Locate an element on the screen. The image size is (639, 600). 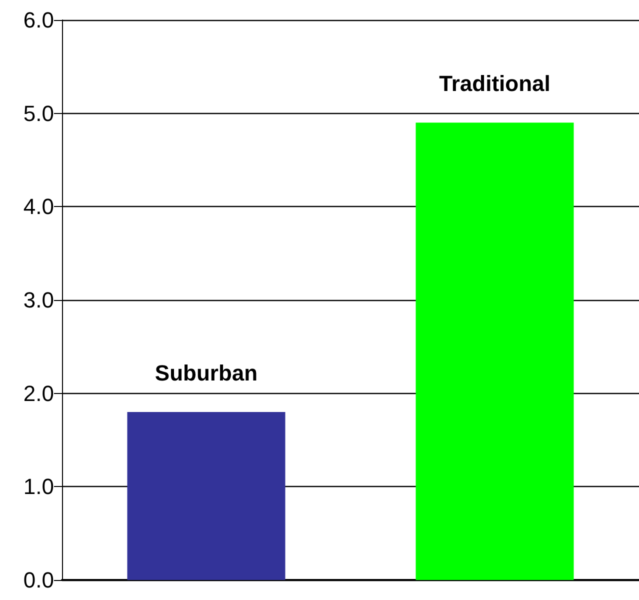
y-tick-label: 1.0 is located at coordinates (38, 487).